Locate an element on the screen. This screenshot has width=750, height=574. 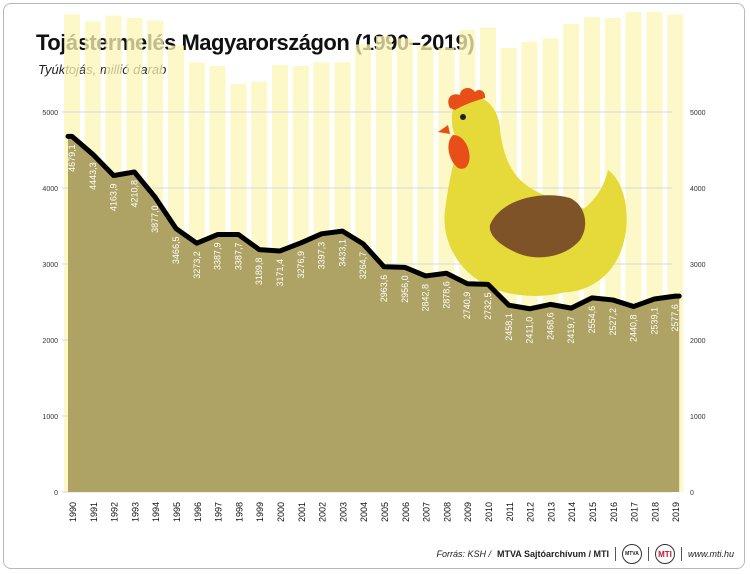
data-label: 3433,1 is located at coordinates (342, 253).